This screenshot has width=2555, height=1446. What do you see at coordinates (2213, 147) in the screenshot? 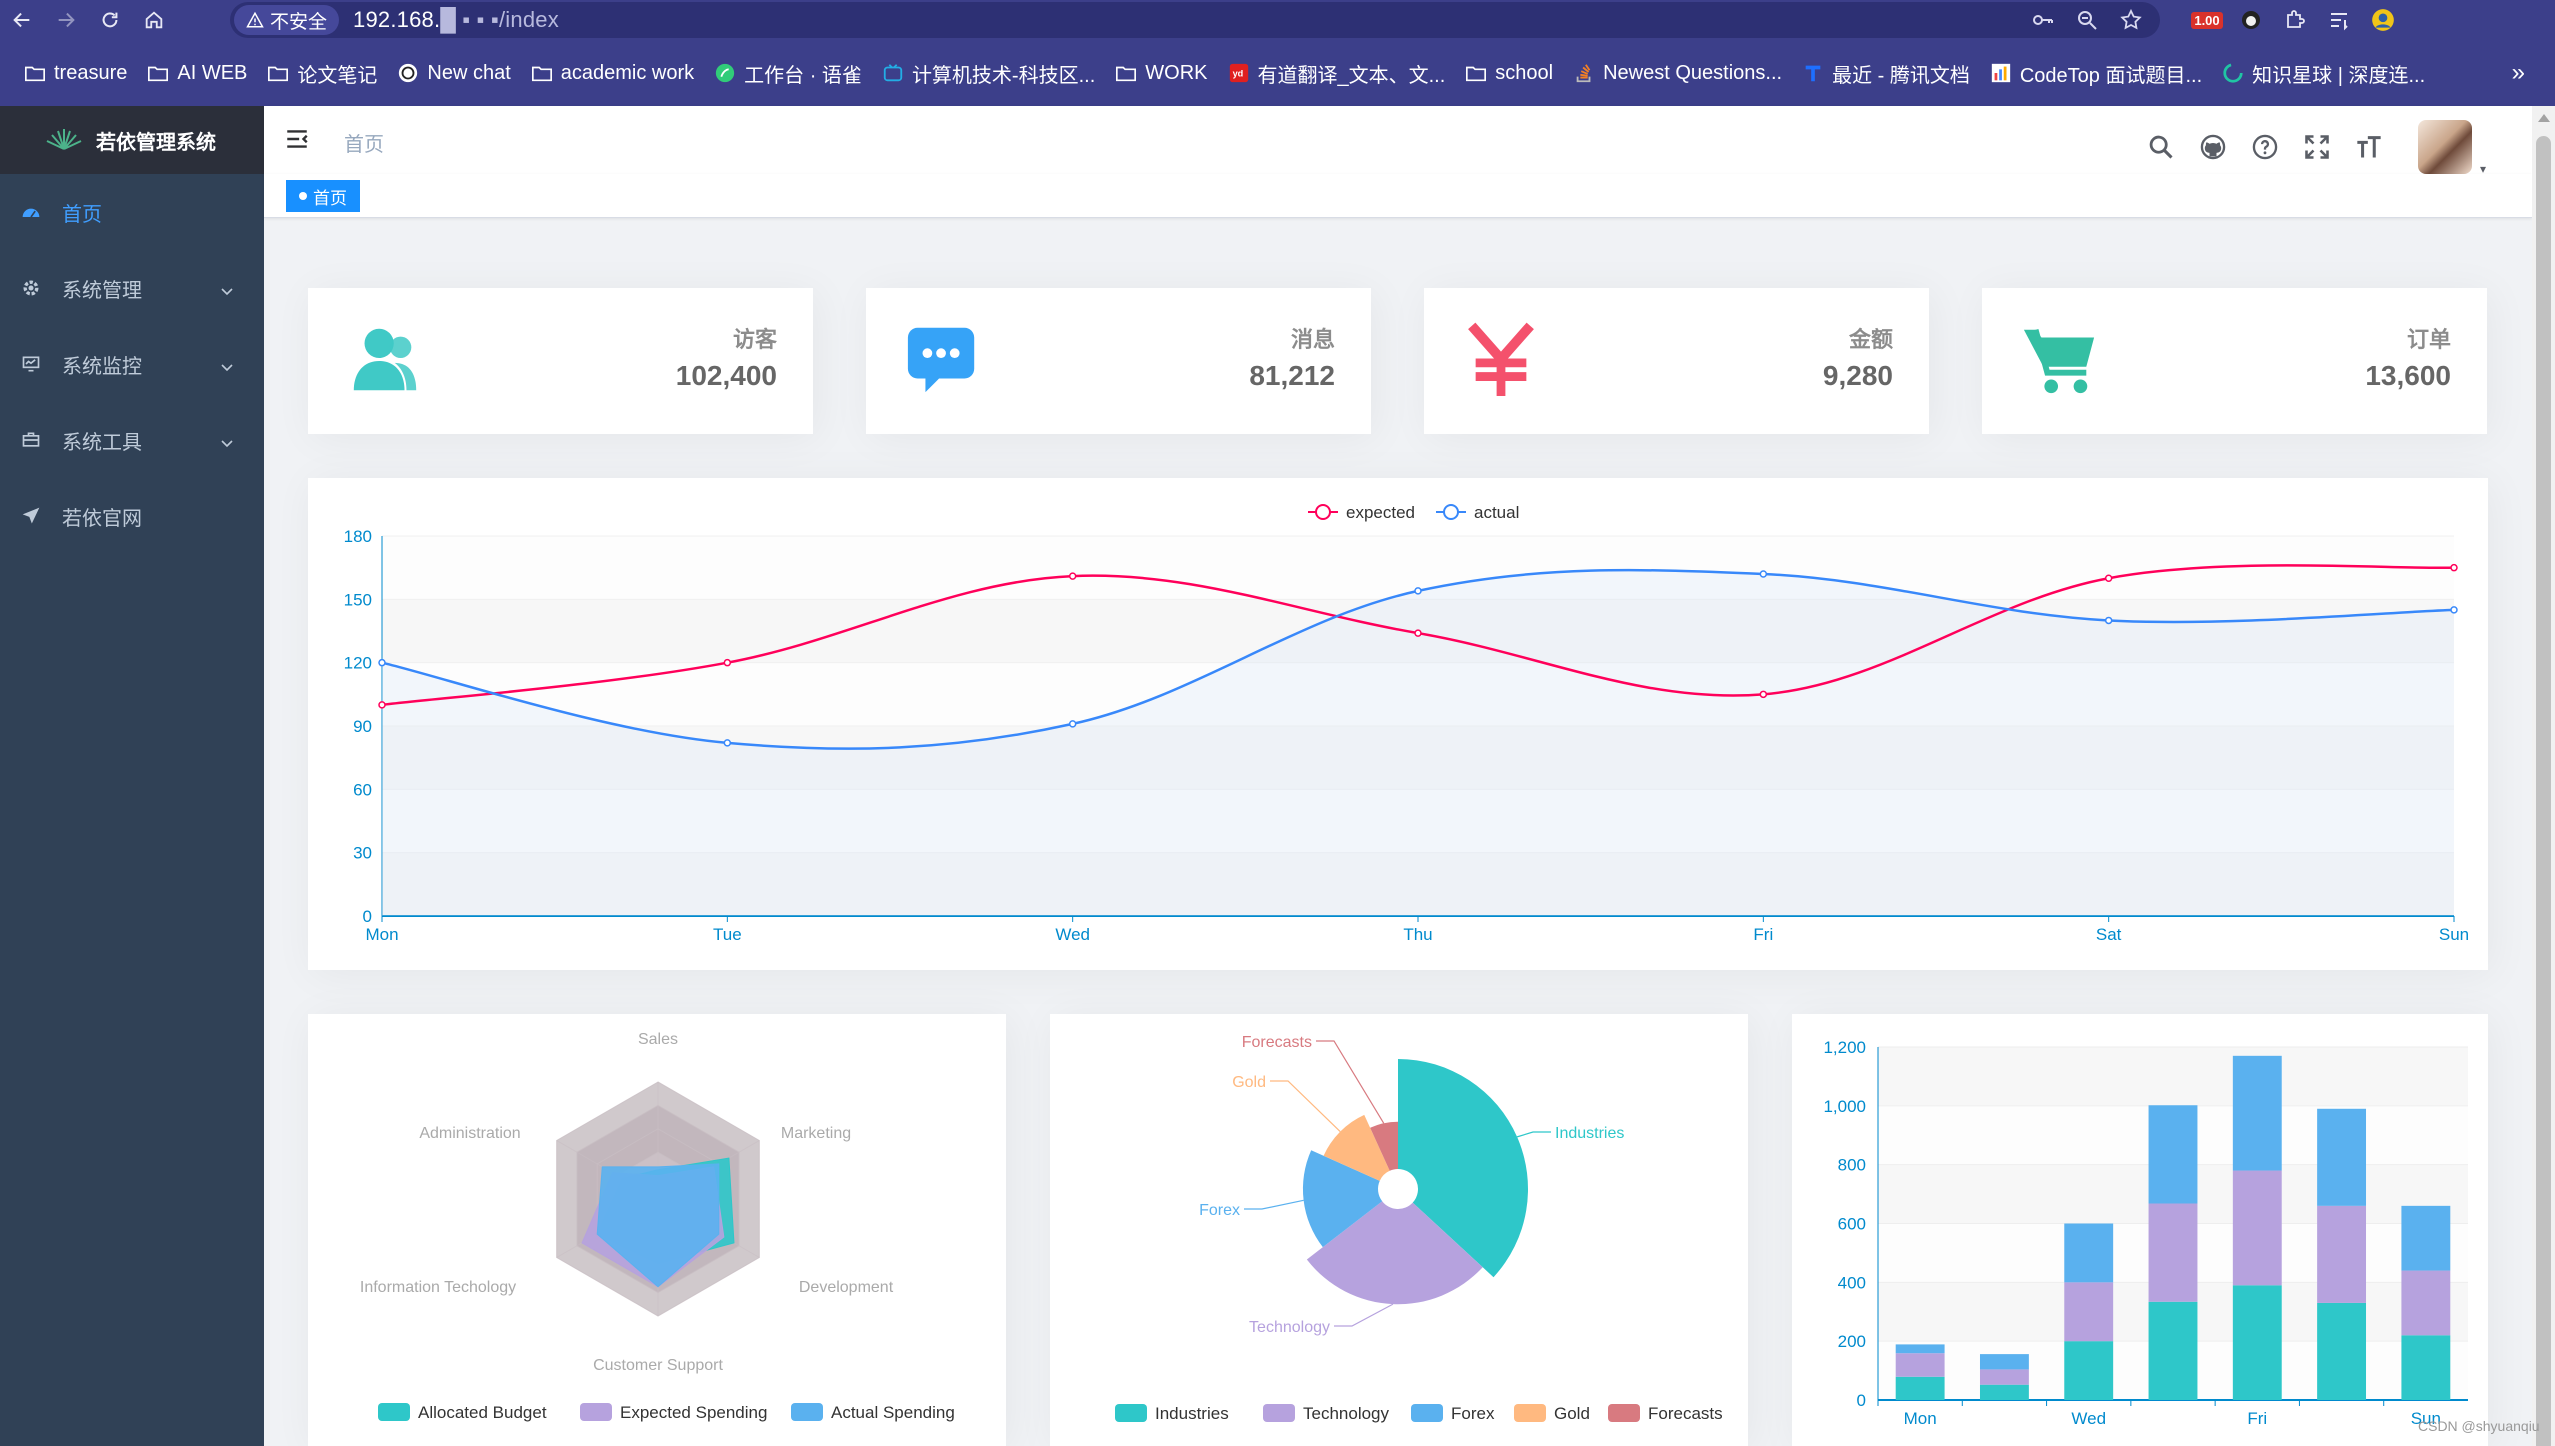
I see `github-icon` at bounding box center [2213, 147].